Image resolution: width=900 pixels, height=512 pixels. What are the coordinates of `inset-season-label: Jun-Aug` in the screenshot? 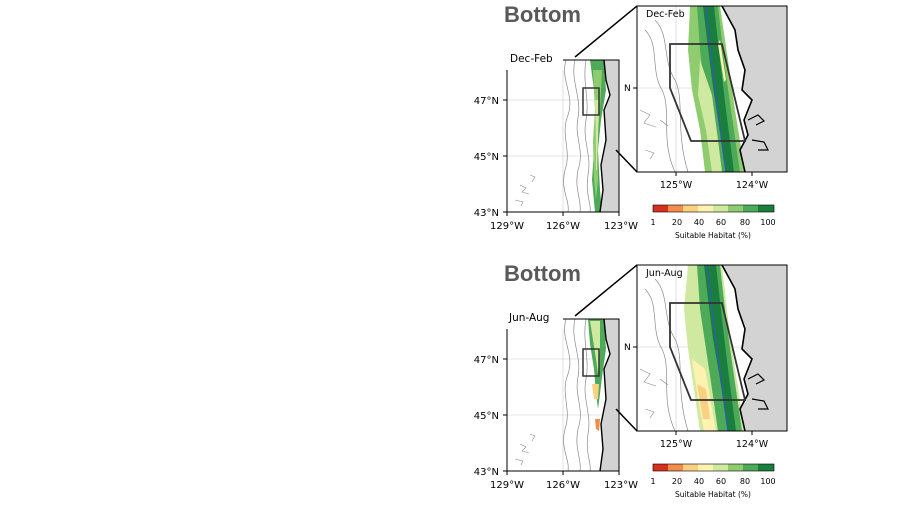 It's located at (664, 273).